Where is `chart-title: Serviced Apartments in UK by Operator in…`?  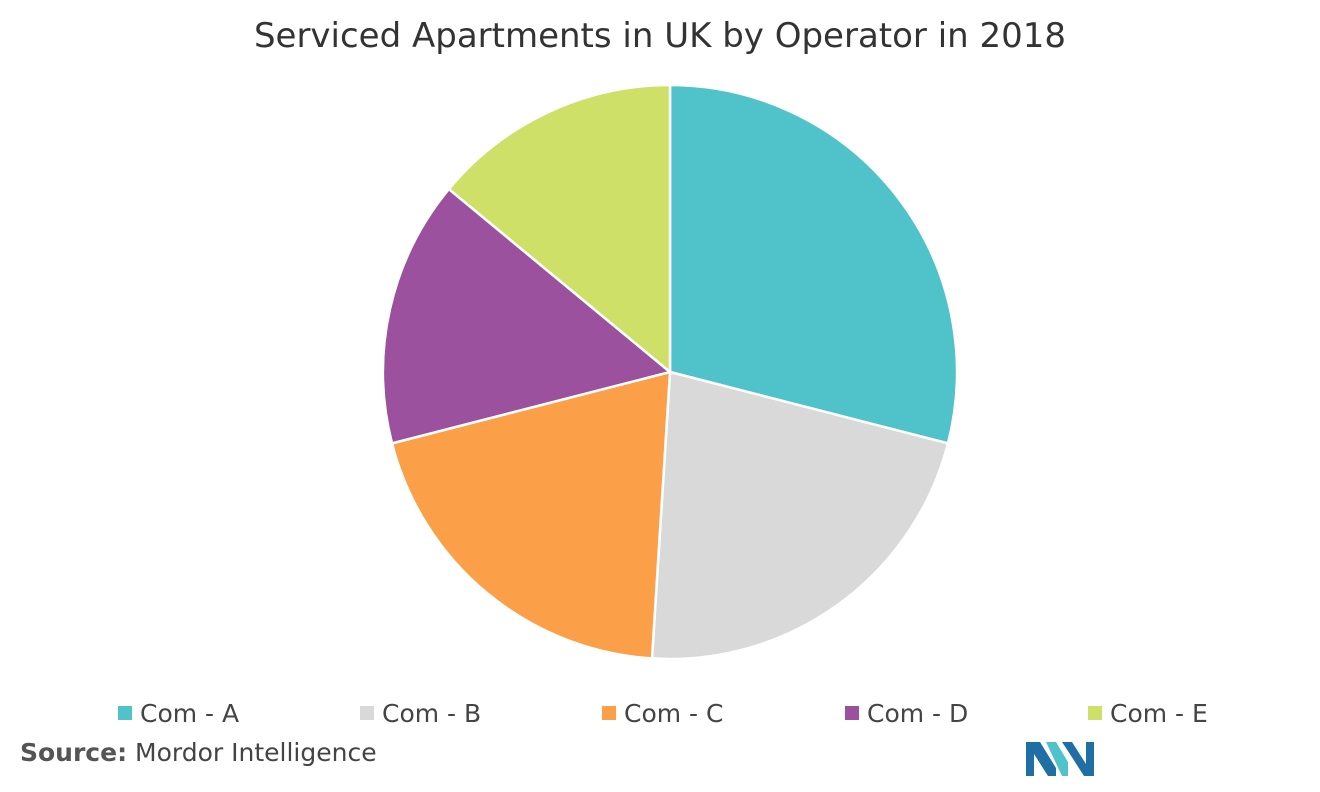
chart-title: Serviced Apartments in UK by Operator in… is located at coordinates (660, 36).